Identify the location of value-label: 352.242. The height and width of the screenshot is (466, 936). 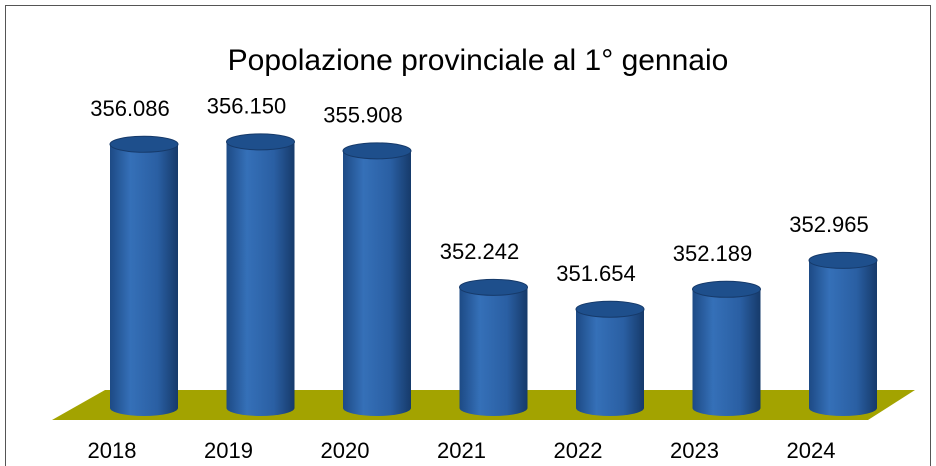
(480, 251).